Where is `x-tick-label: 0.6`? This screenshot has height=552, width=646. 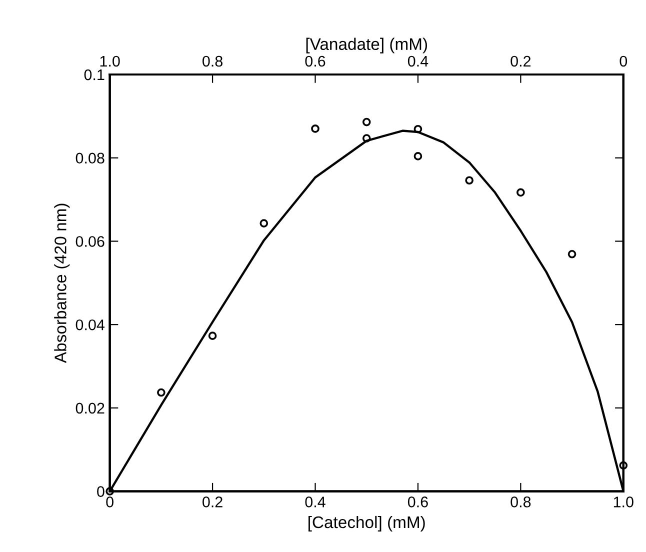
x-tick-label: 0.6 is located at coordinates (418, 502).